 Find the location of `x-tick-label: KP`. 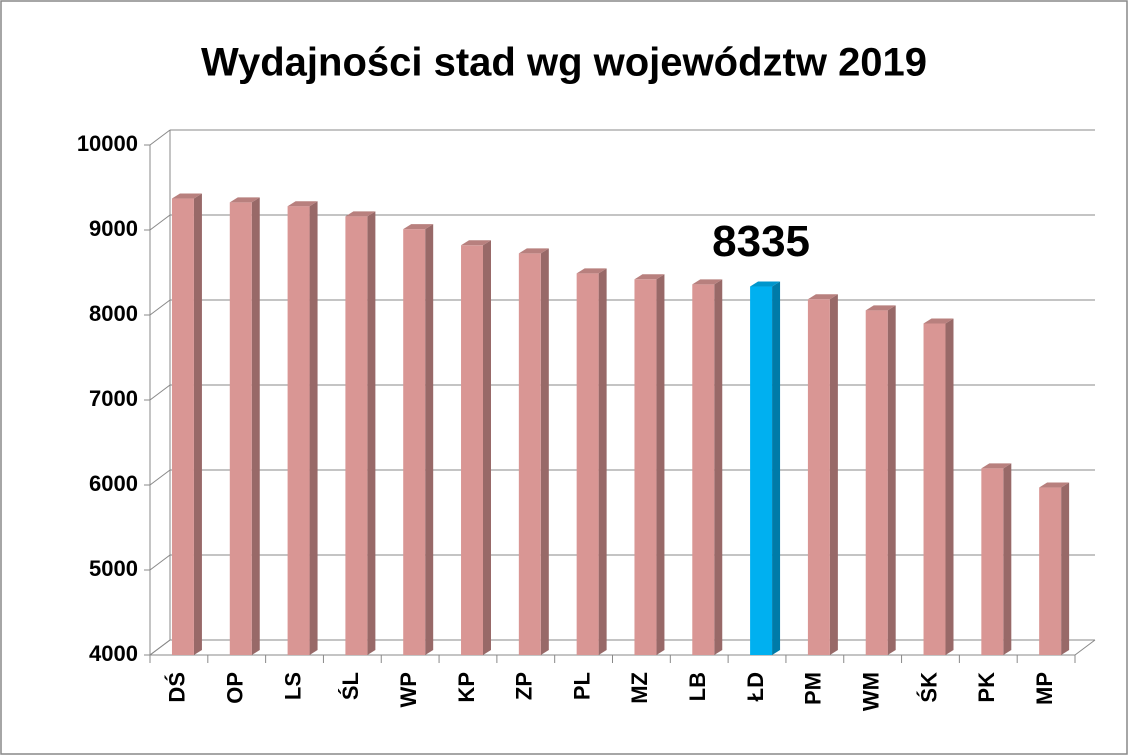

x-tick-label: KP is located at coordinates (466, 687).